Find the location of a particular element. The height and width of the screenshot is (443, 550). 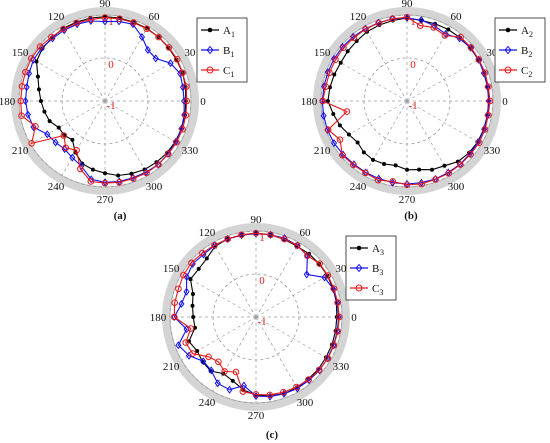

angle-tick-label: 210 is located at coordinates (20, 151).